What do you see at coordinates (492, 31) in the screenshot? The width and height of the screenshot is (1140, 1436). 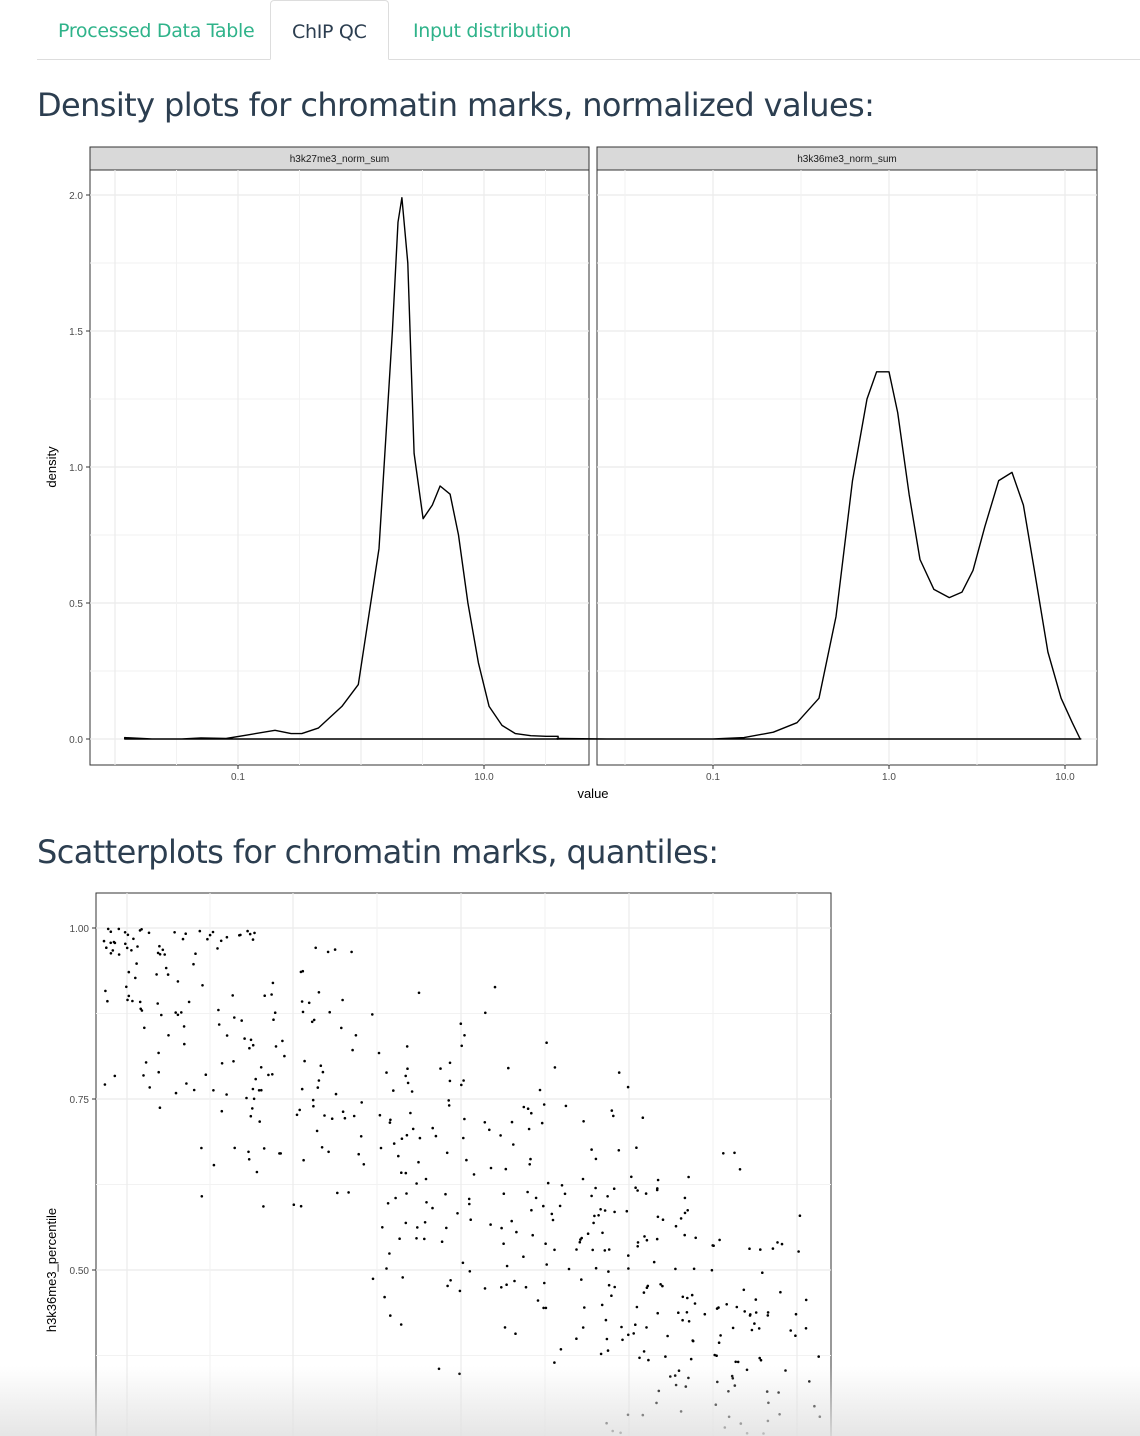 I see `tab-input-distribution: Input distribution` at bounding box center [492, 31].